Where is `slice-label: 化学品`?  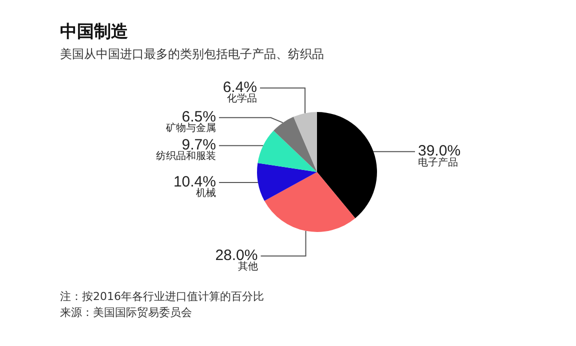
slice-label: 化学品 is located at coordinates (242, 98).